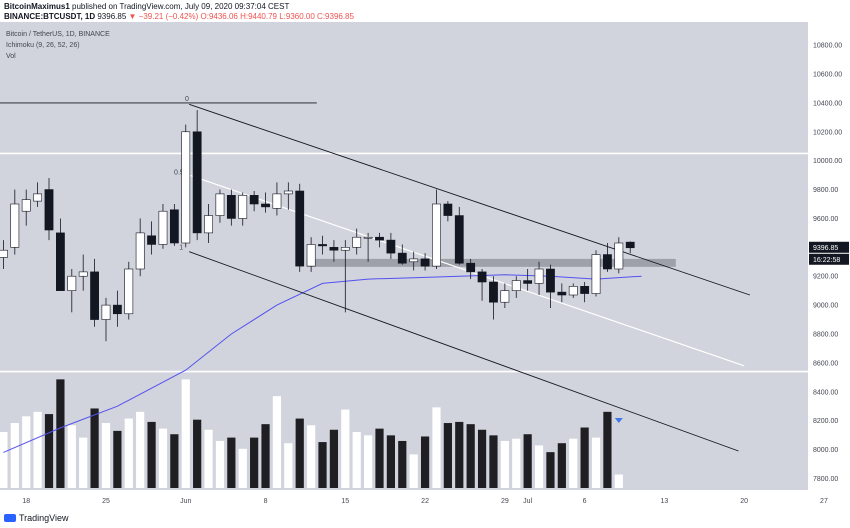  I want to click on countdown-label: 16:22:58, so click(826, 260).